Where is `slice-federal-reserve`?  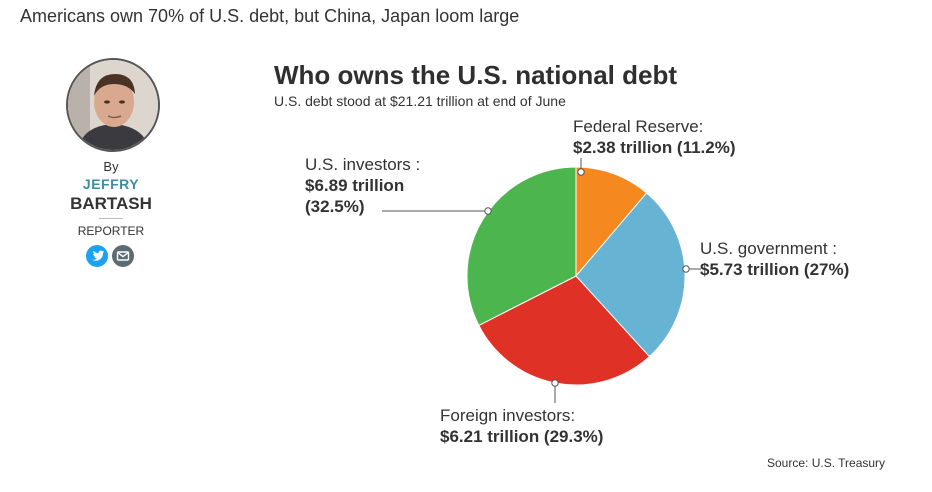 slice-federal-reserve is located at coordinates (611, 222).